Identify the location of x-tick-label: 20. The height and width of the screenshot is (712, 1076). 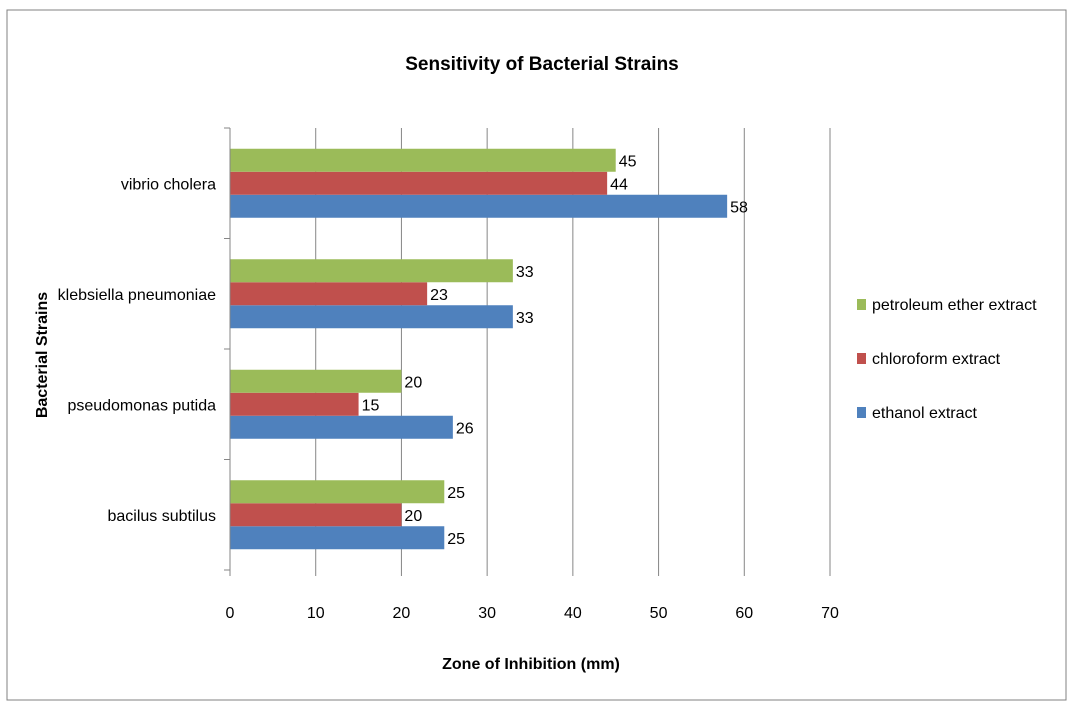
(402, 613).